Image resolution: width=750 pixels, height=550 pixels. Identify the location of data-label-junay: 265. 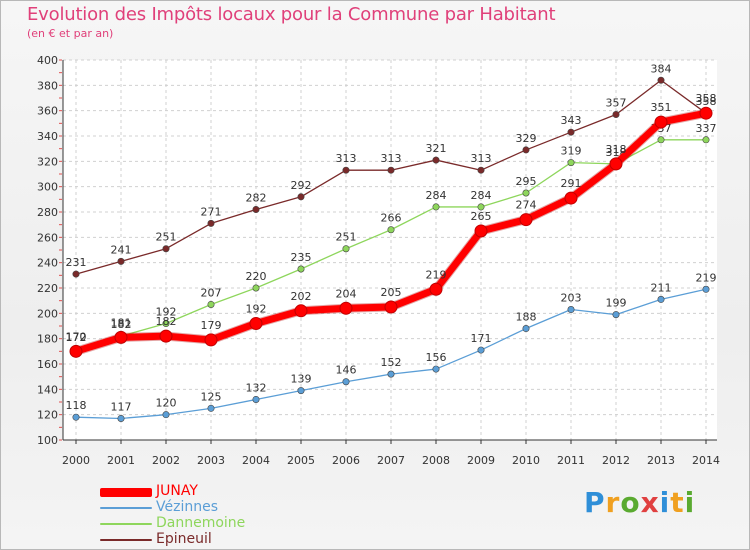
(481, 216).